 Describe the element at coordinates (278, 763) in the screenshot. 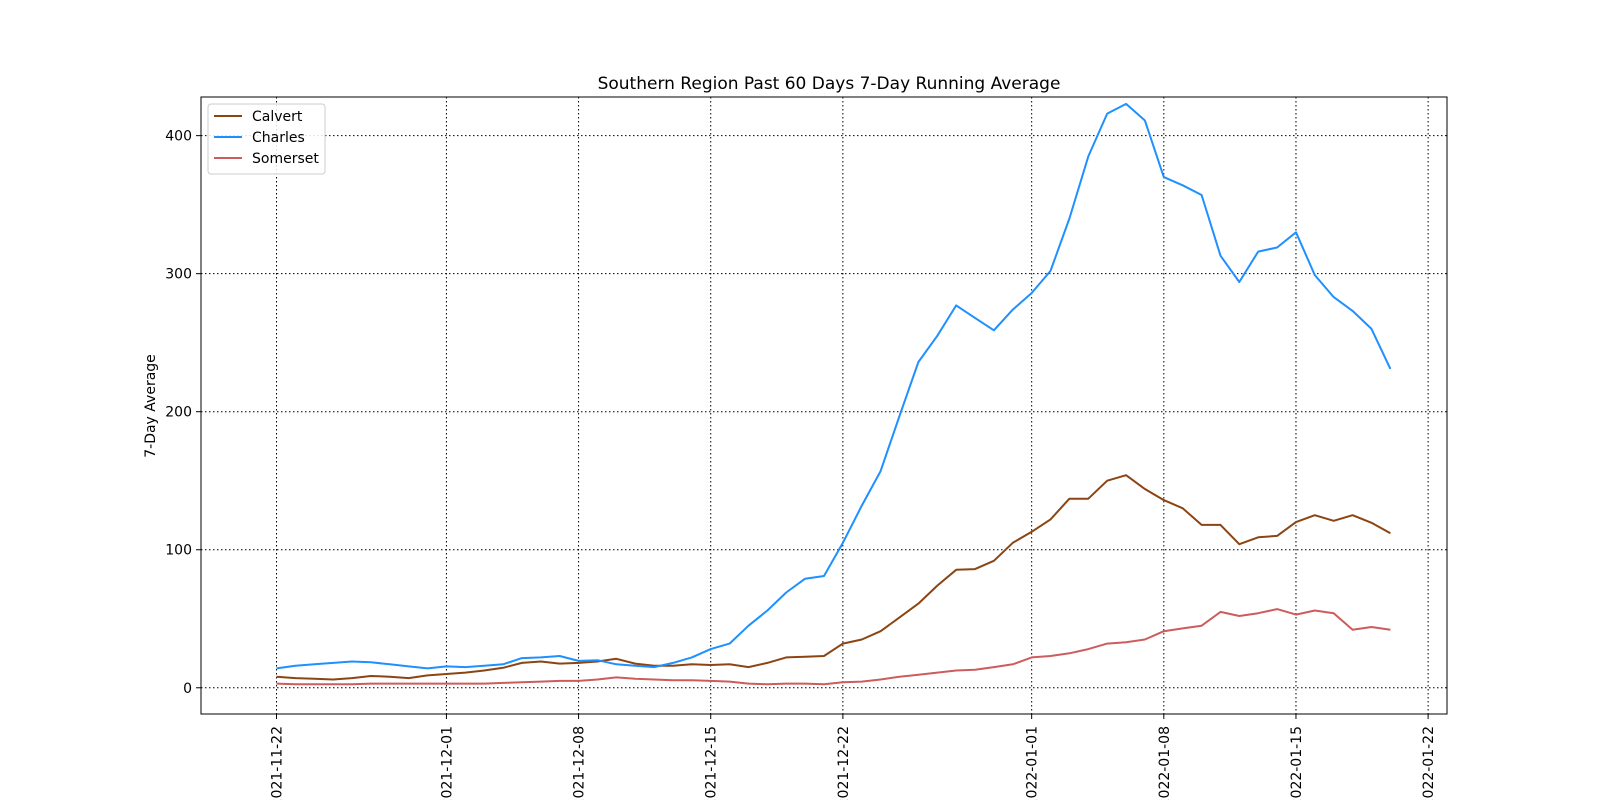

I see `x-tick-label: 2021-11-22` at that location.